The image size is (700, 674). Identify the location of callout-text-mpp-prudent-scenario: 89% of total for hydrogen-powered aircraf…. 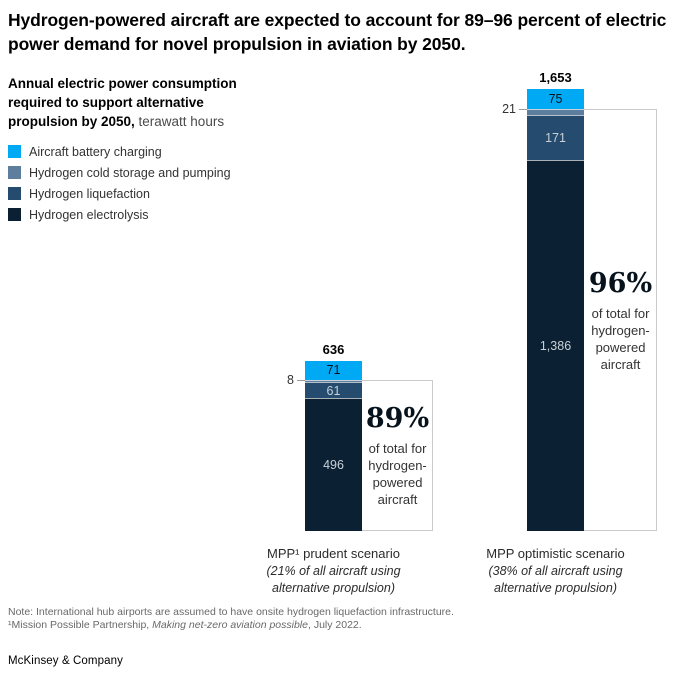
(397, 455).